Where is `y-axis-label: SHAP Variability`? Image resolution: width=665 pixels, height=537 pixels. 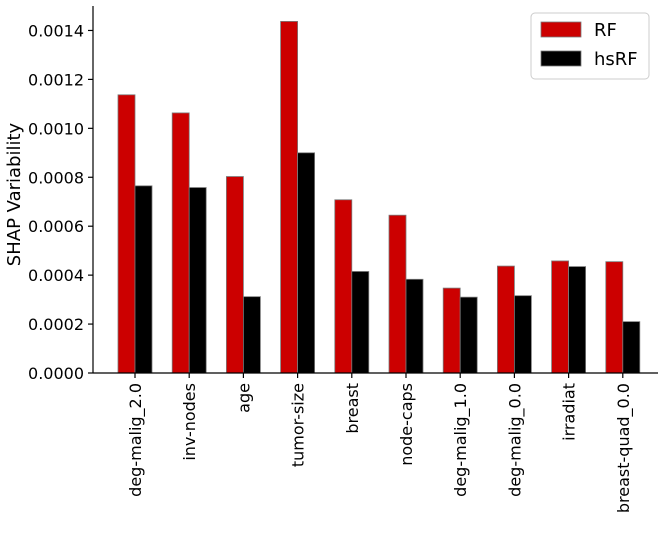 y-axis-label: SHAP Variability is located at coordinates (14, 194).